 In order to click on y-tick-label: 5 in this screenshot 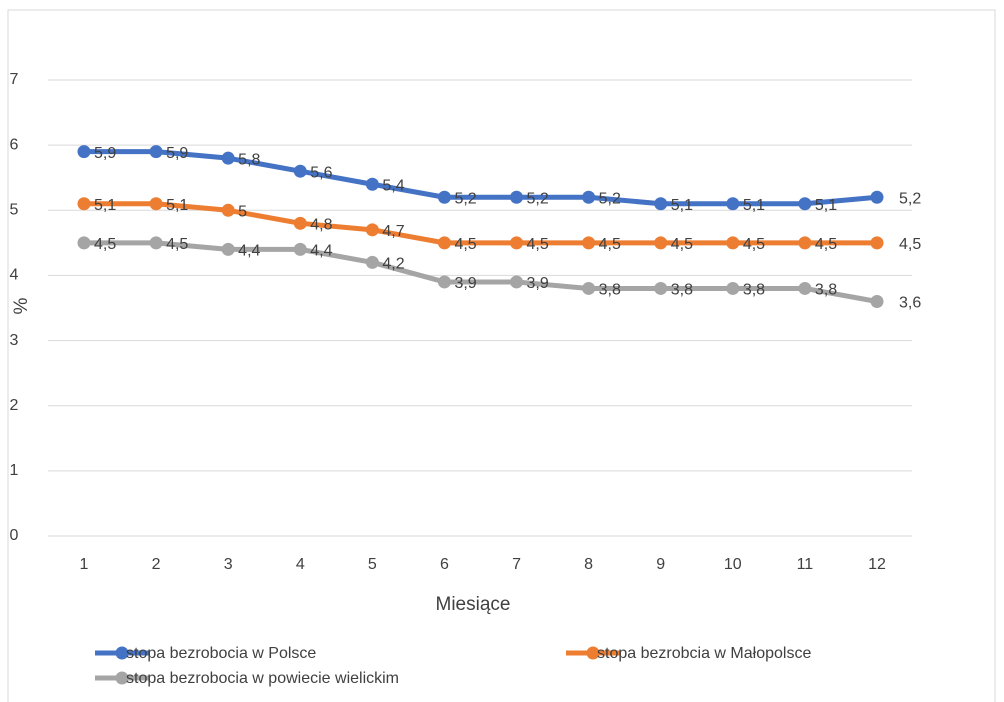, I will do `click(14, 210)`.